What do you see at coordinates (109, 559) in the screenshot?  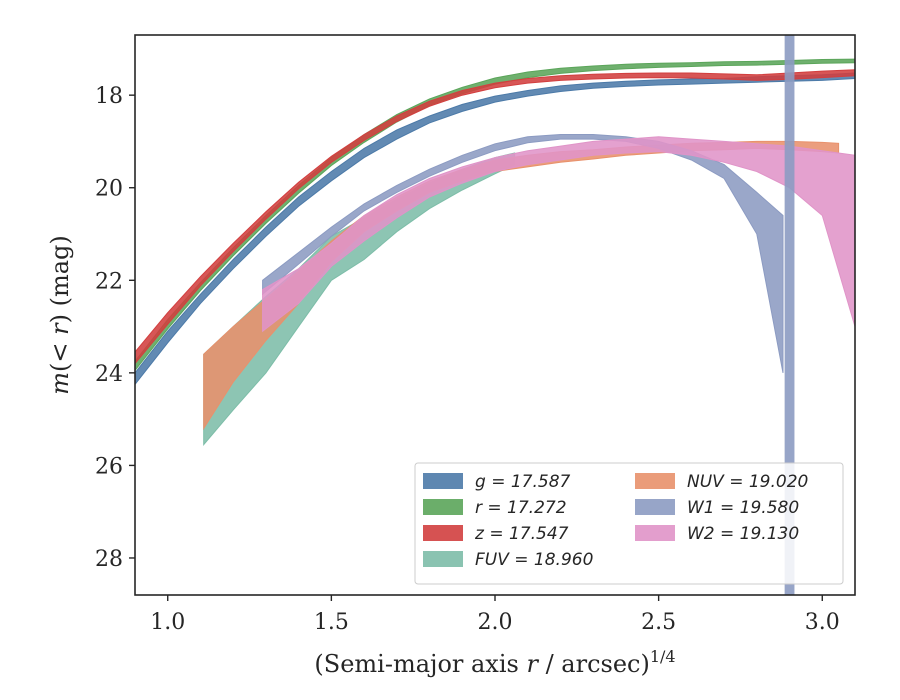 I see `y-tick-label: 28` at bounding box center [109, 559].